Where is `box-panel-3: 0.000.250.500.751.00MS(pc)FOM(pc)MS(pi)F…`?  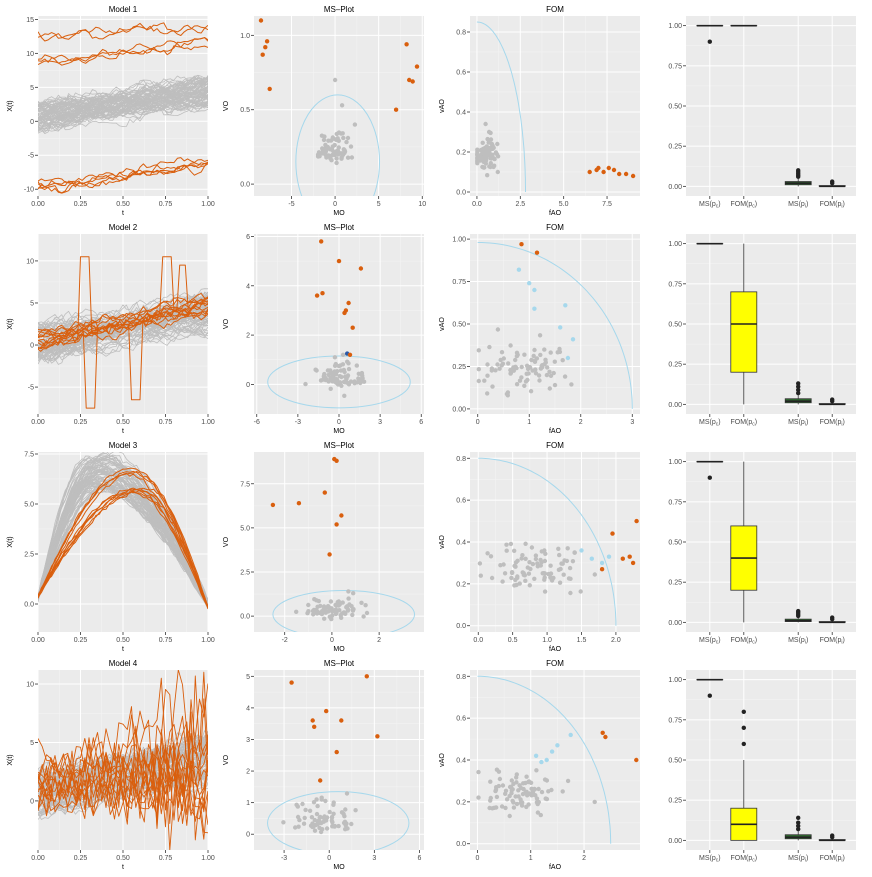
box-panel-3: 0.000.250.500.751.00MS(pc)FOM(pc)MS(pi)F… is located at coordinates (762, 549).